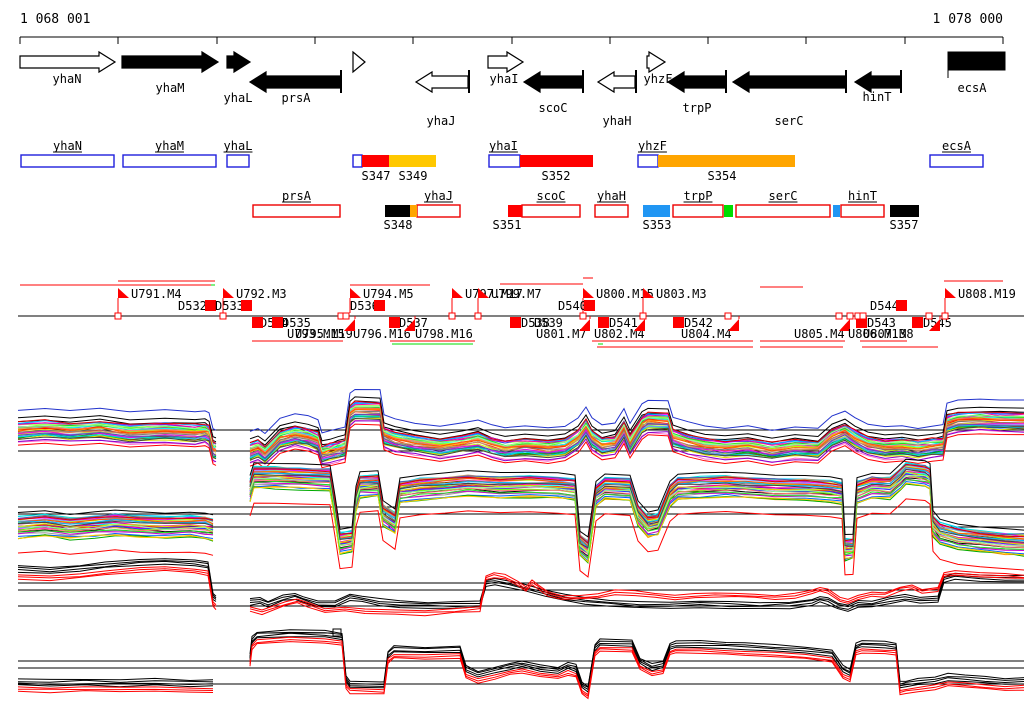 This screenshot has width=1024, height=714. I want to click on probe-label-U808.M19: U808.M19, so click(987, 294).